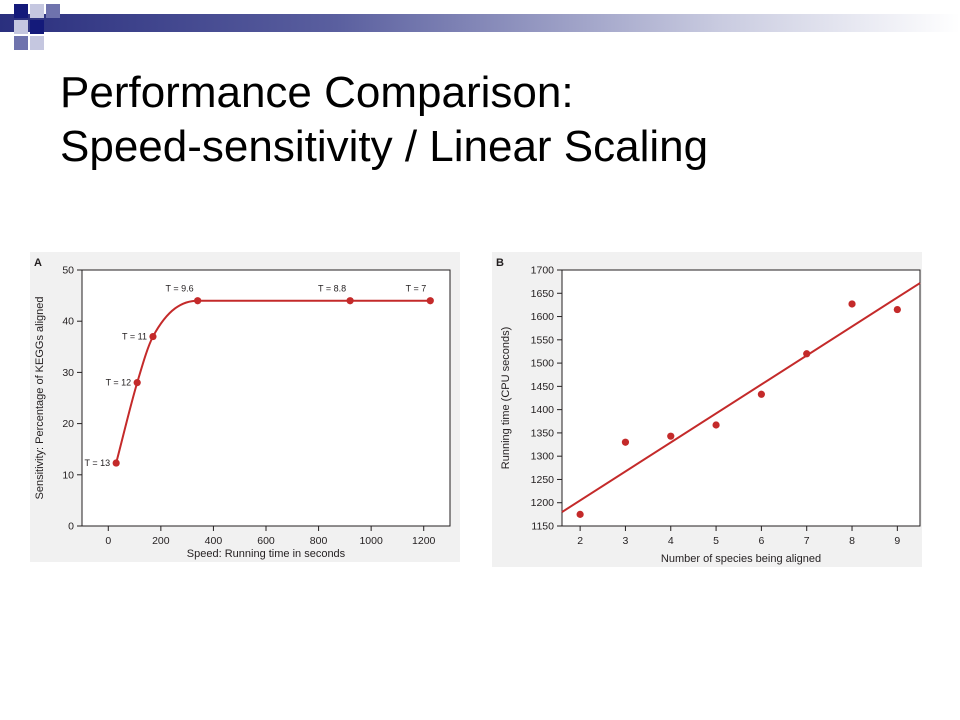 This screenshot has height=720, width=960. Describe the element at coordinates (741, 559) in the screenshot. I see `chart-b-x-axis-title: Number of species being aligned` at that location.